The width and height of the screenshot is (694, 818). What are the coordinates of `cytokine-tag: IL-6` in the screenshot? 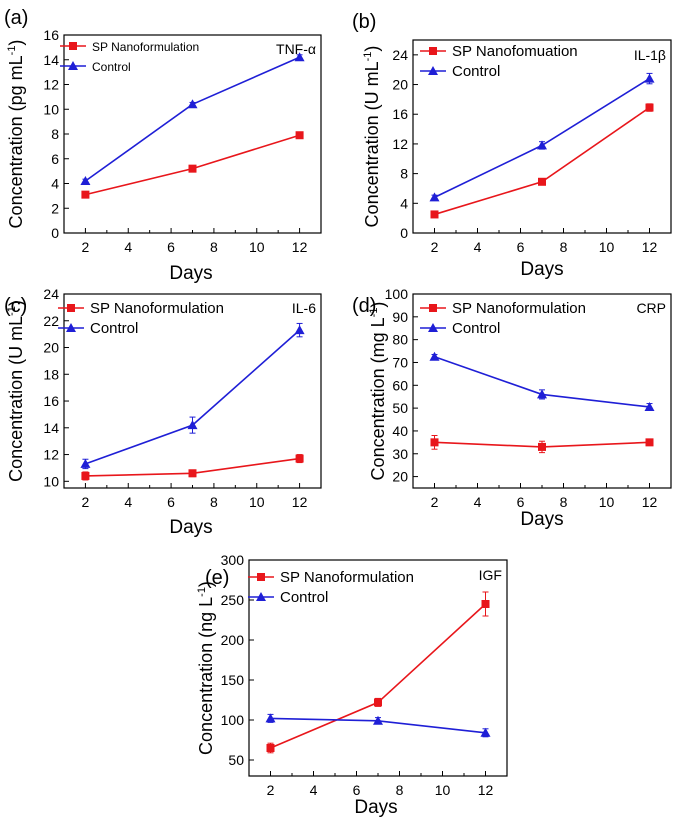 It's located at (304, 308).